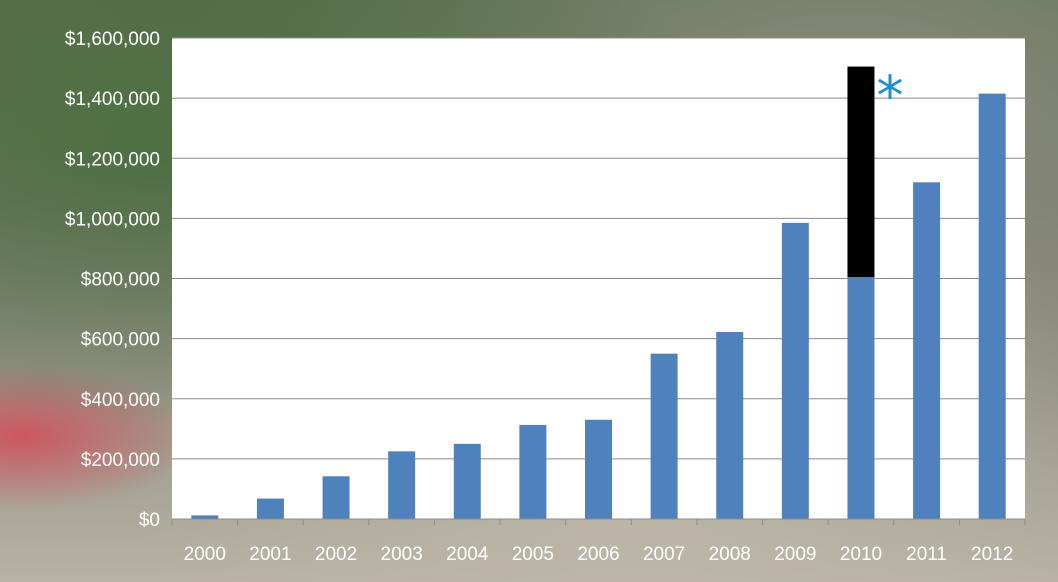 The height and width of the screenshot is (582, 1058). What do you see at coordinates (730, 554) in the screenshot?
I see `x-tick-label: 2008` at bounding box center [730, 554].